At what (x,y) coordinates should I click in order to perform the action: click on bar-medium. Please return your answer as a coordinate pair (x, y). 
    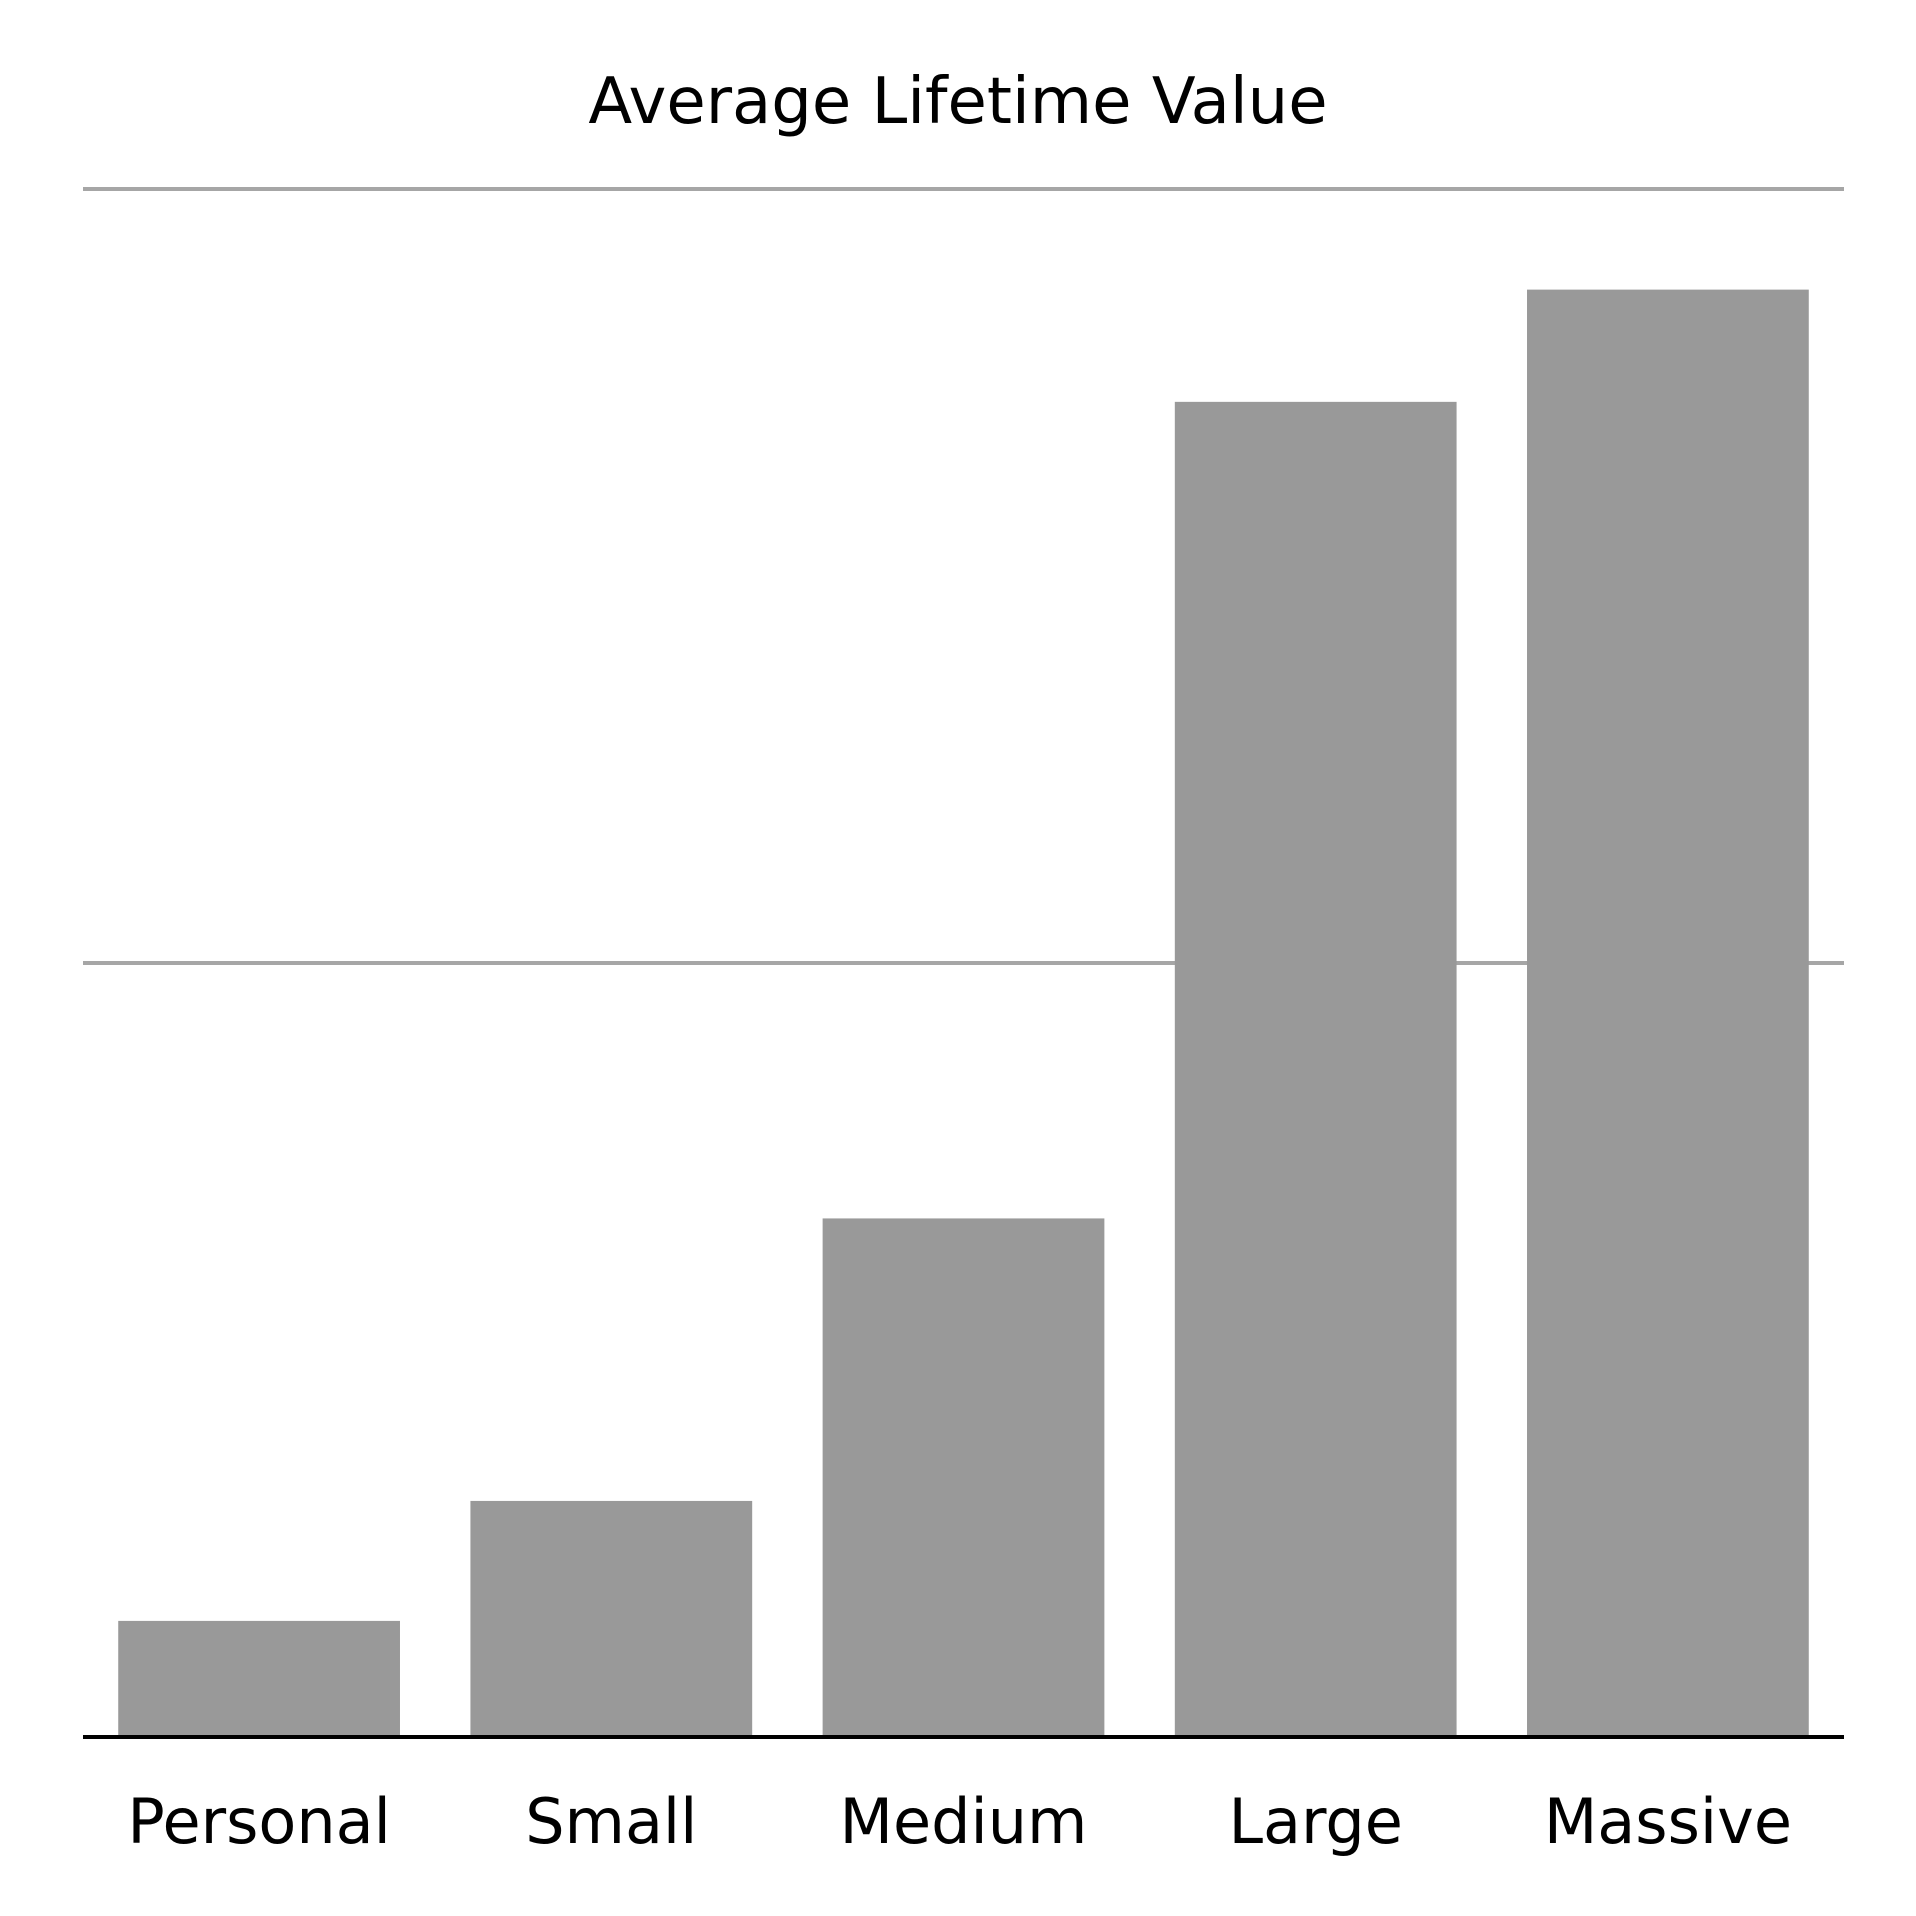
    Looking at the image, I should click on (963, 1477).